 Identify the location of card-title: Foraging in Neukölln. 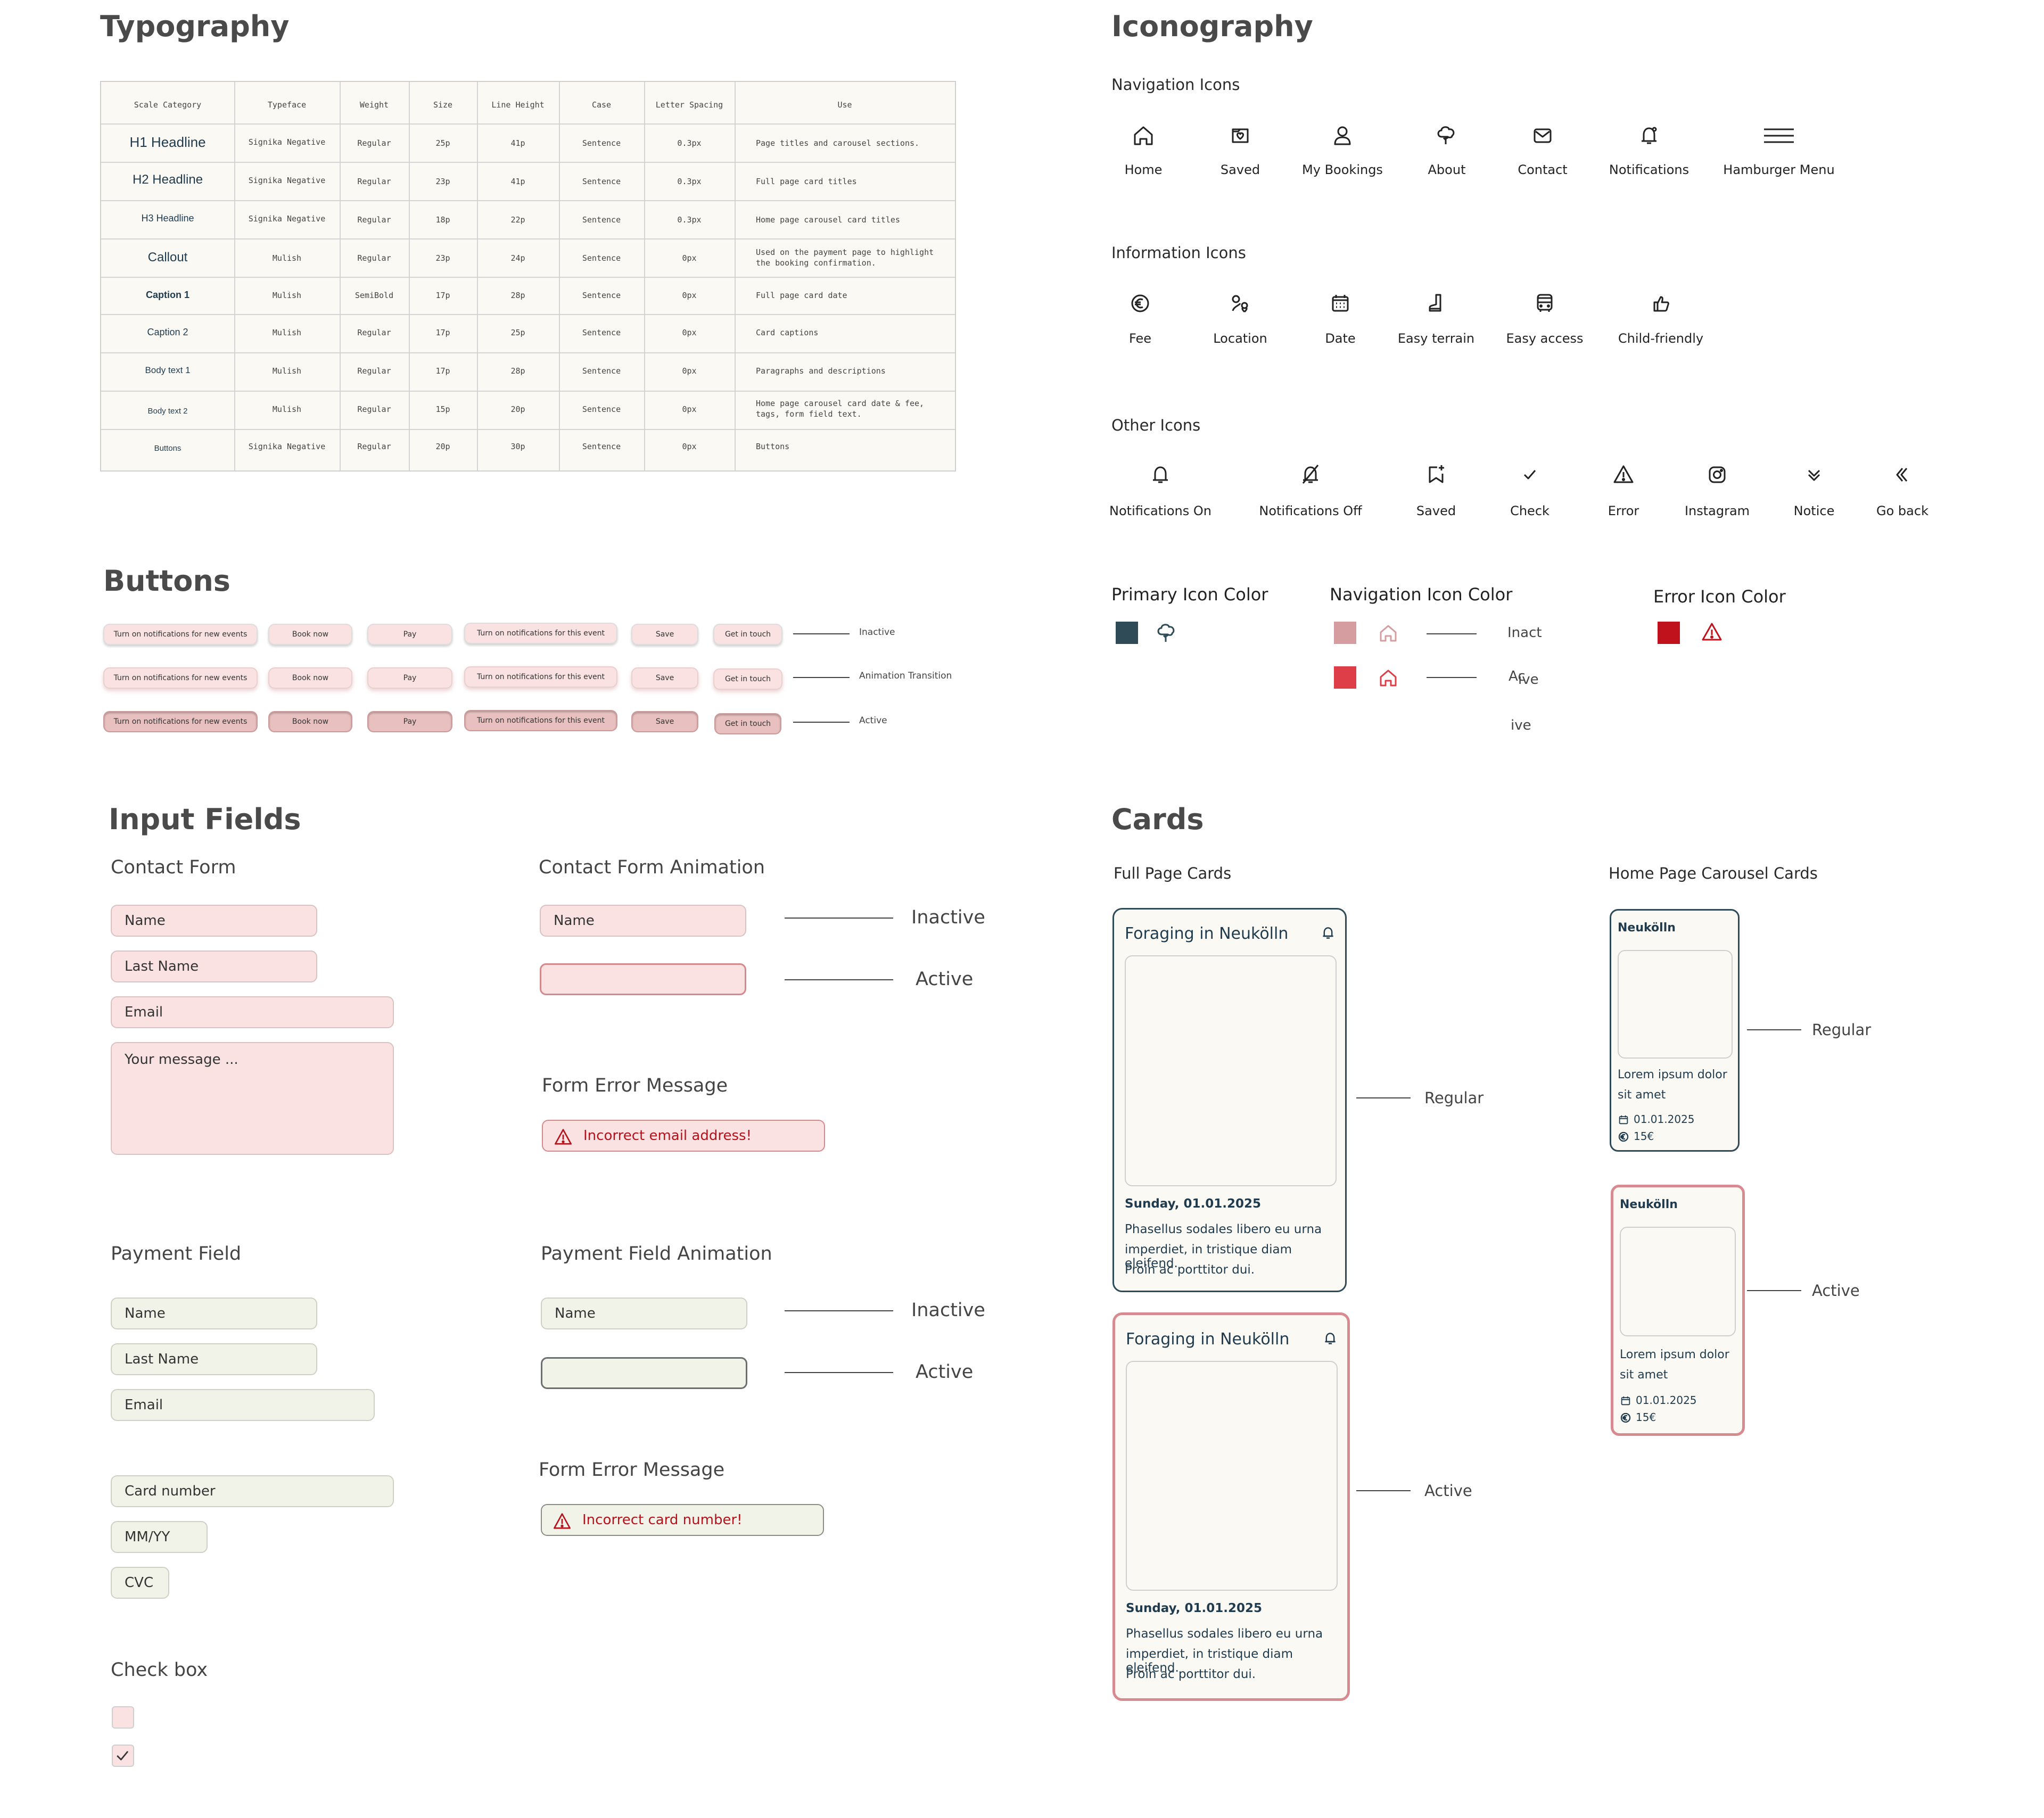
(1208, 1339).